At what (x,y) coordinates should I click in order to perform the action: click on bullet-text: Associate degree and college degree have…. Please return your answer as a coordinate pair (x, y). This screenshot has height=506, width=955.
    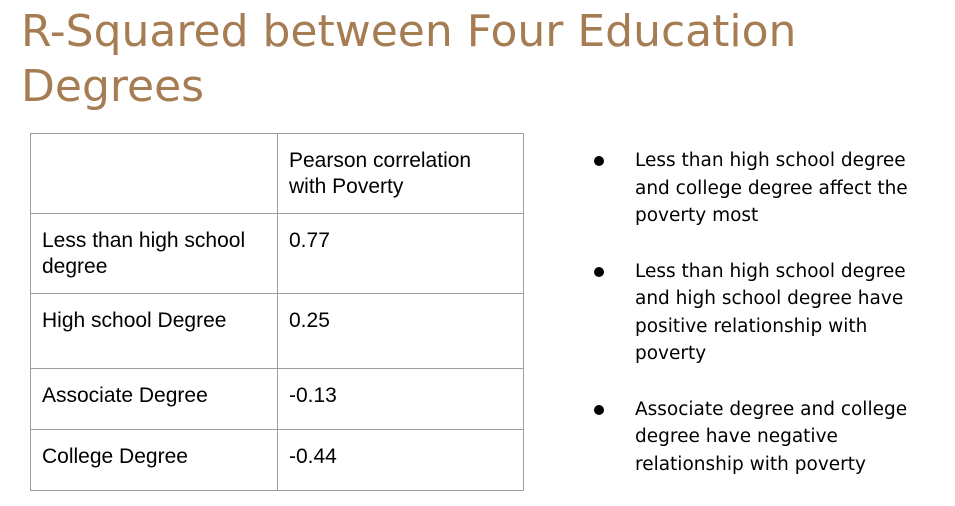
    Looking at the image, I should click on (771, 436).